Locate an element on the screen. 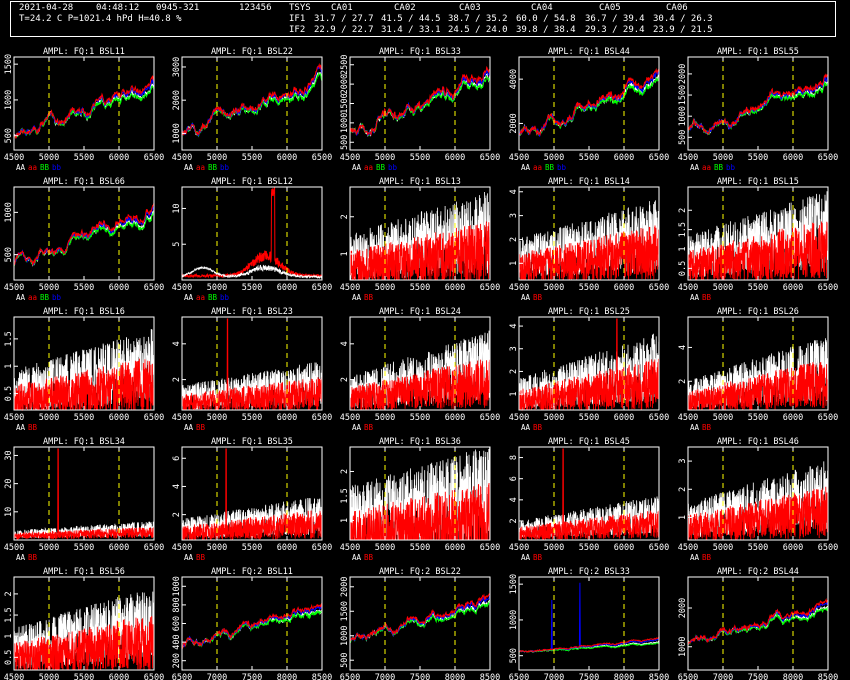 This screenshot has height=680, width=850. y-tick-label: 1 is located at coordinates (514, 394).